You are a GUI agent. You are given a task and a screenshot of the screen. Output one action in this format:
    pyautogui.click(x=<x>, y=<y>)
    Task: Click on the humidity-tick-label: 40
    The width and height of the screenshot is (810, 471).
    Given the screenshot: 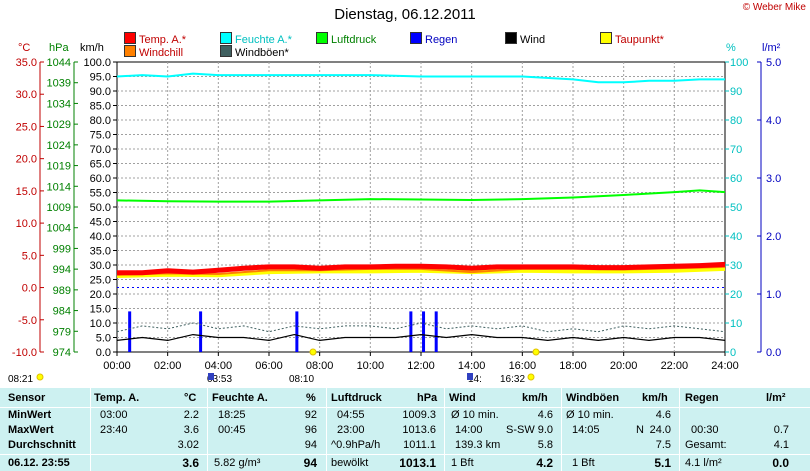 What is the action you would take?
    pyautogui.click(x=736, y=237)
    